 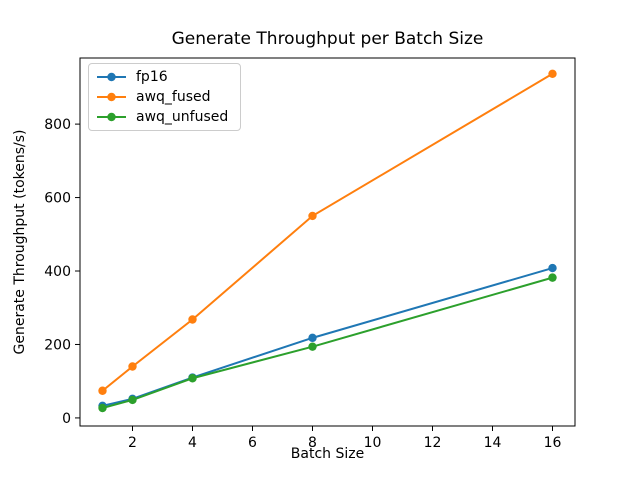 I want to click on x-axis-label: Batch Size, so click(x=327, y=454).